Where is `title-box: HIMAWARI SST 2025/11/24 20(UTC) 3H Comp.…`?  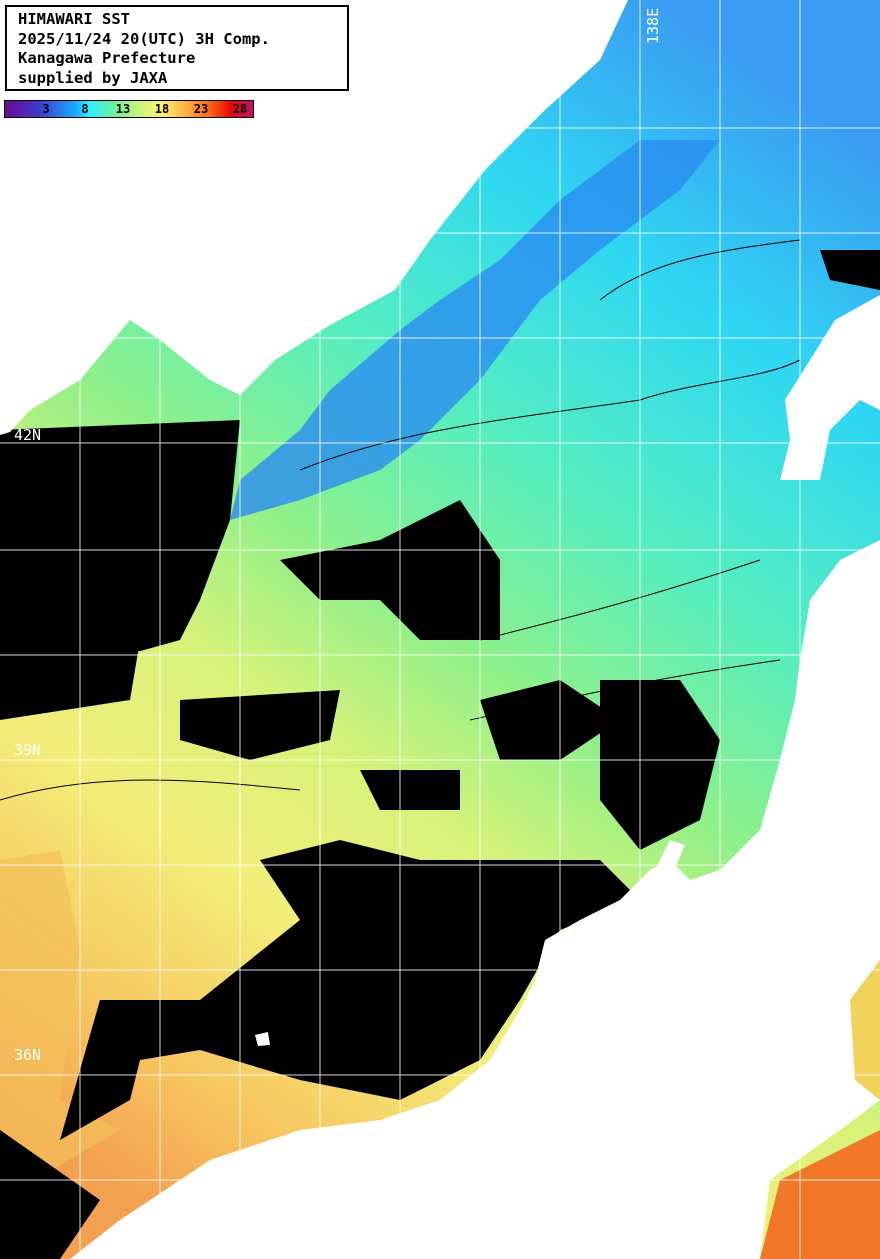 title-box: HIMAWARI SST 2025/11/24 20(UTC) 3H Comp.… is located at coordinates (177, 48).